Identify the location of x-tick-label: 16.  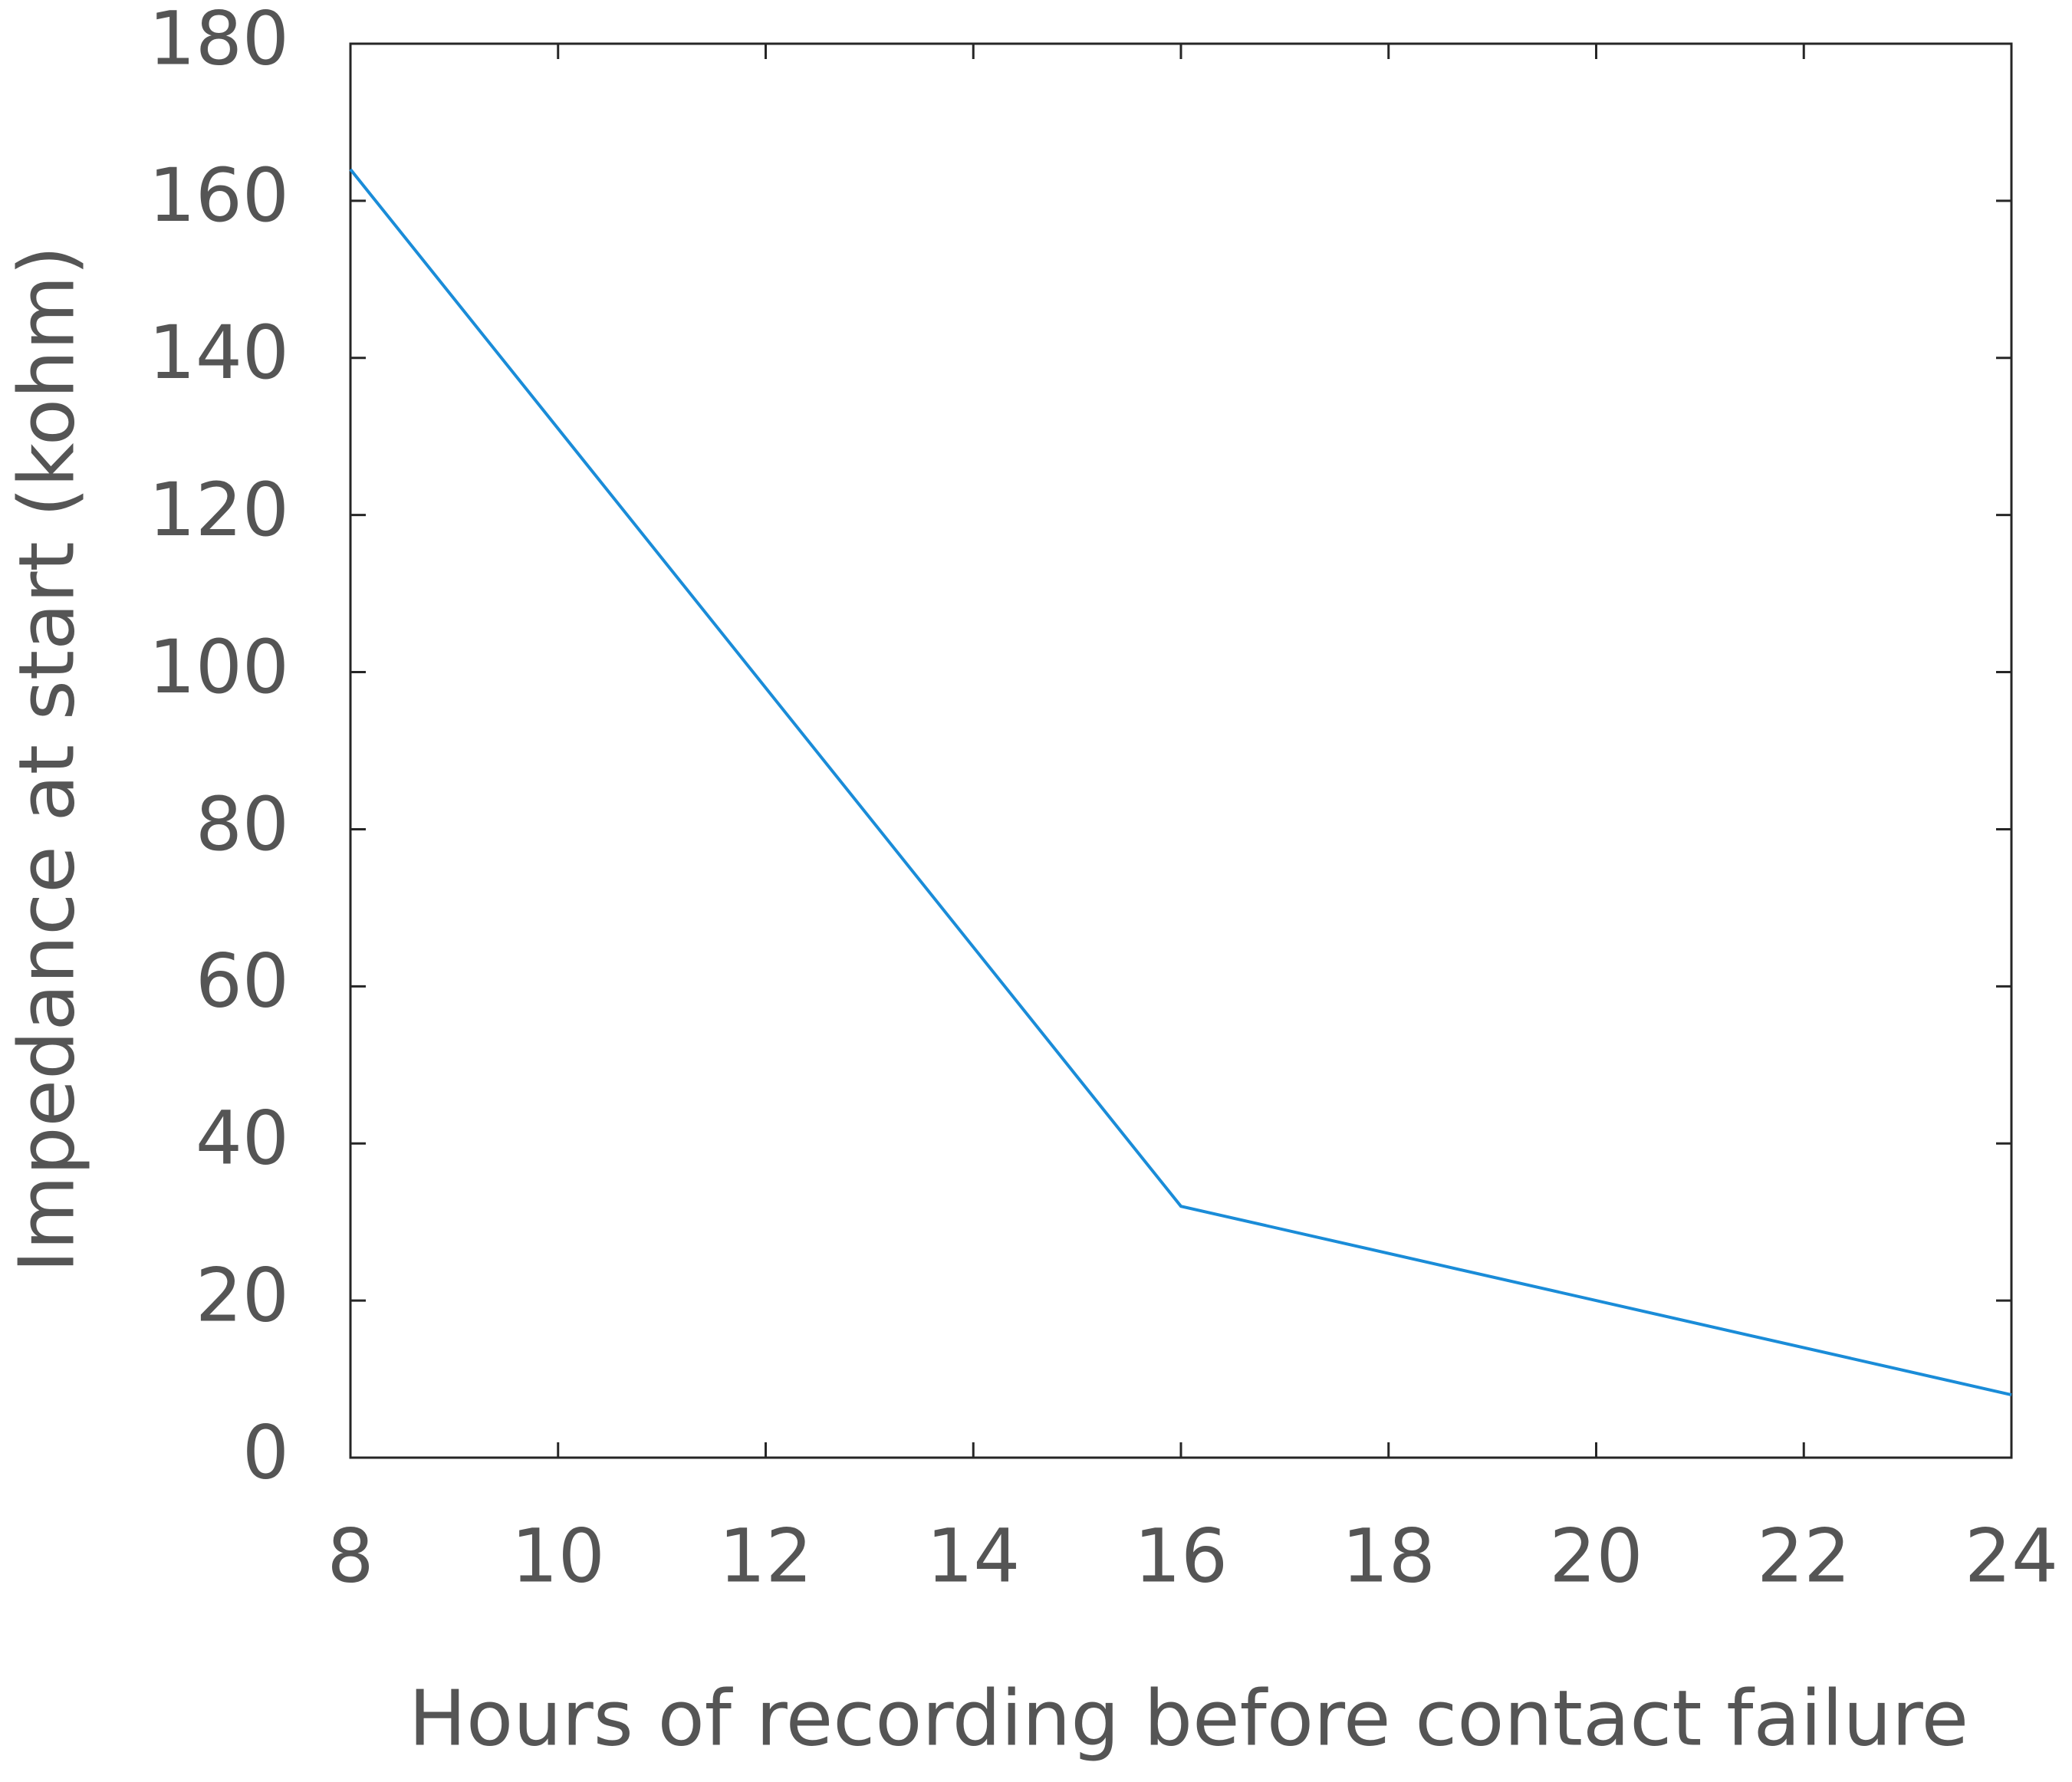
(1181, 1556).